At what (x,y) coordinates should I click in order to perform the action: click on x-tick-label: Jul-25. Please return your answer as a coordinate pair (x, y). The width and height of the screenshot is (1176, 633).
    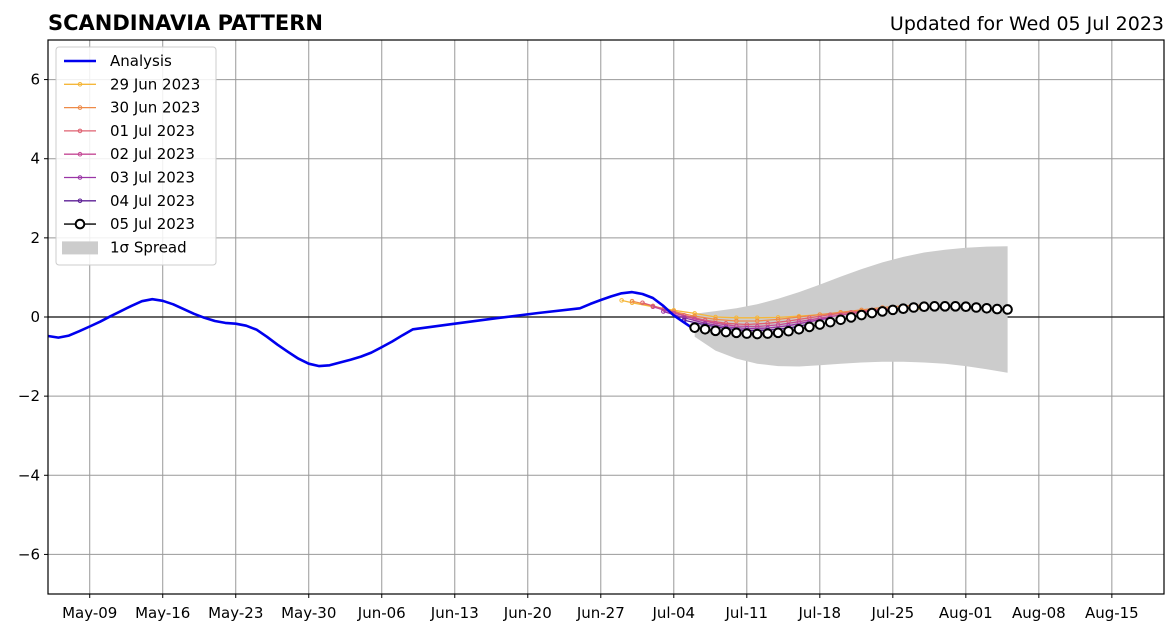
    Looking at the image, I should click on (893, 613).